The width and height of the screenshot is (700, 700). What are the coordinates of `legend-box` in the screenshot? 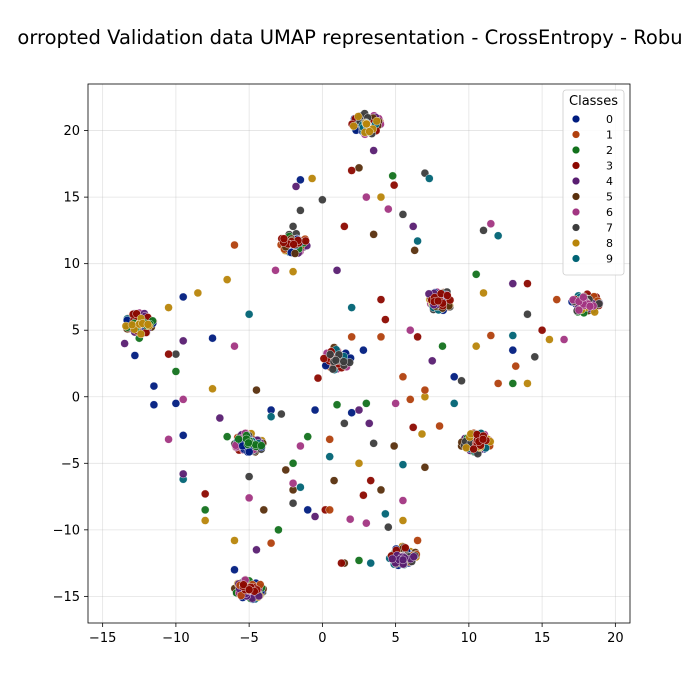 It's located at (593, 182).